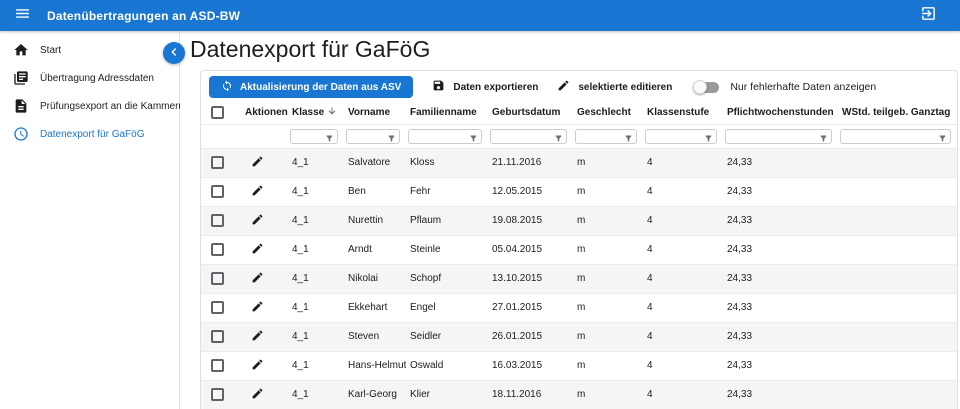 This screenshot has width=960, height=409. I want to click on column-label: Vorname, so click(369, 112).